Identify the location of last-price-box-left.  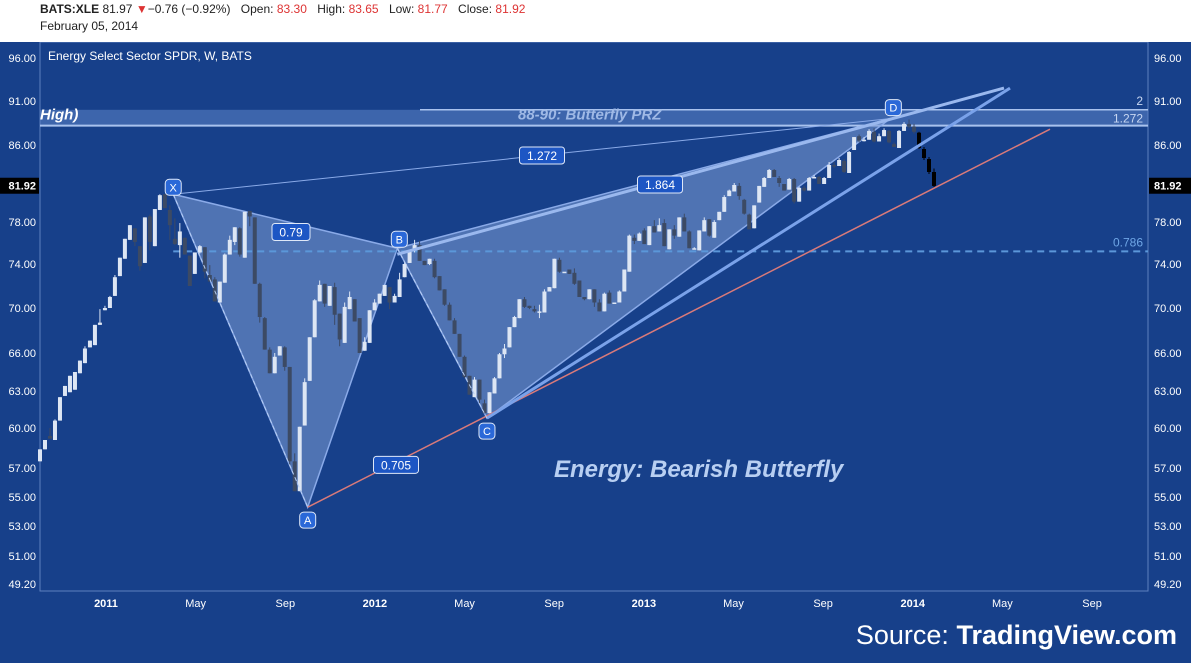
(19, 185).